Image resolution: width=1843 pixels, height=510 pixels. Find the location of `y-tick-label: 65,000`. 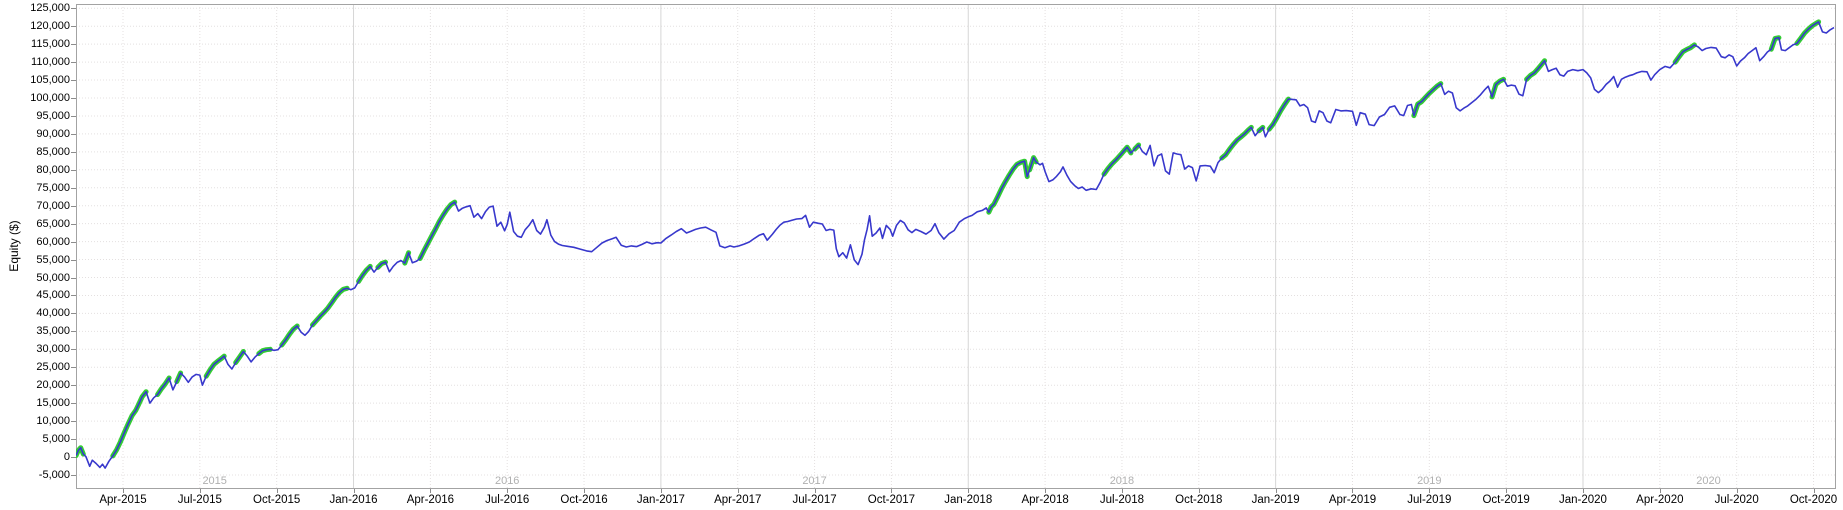

y-tick-label: 65,000 is located at coordinates (53, 223).